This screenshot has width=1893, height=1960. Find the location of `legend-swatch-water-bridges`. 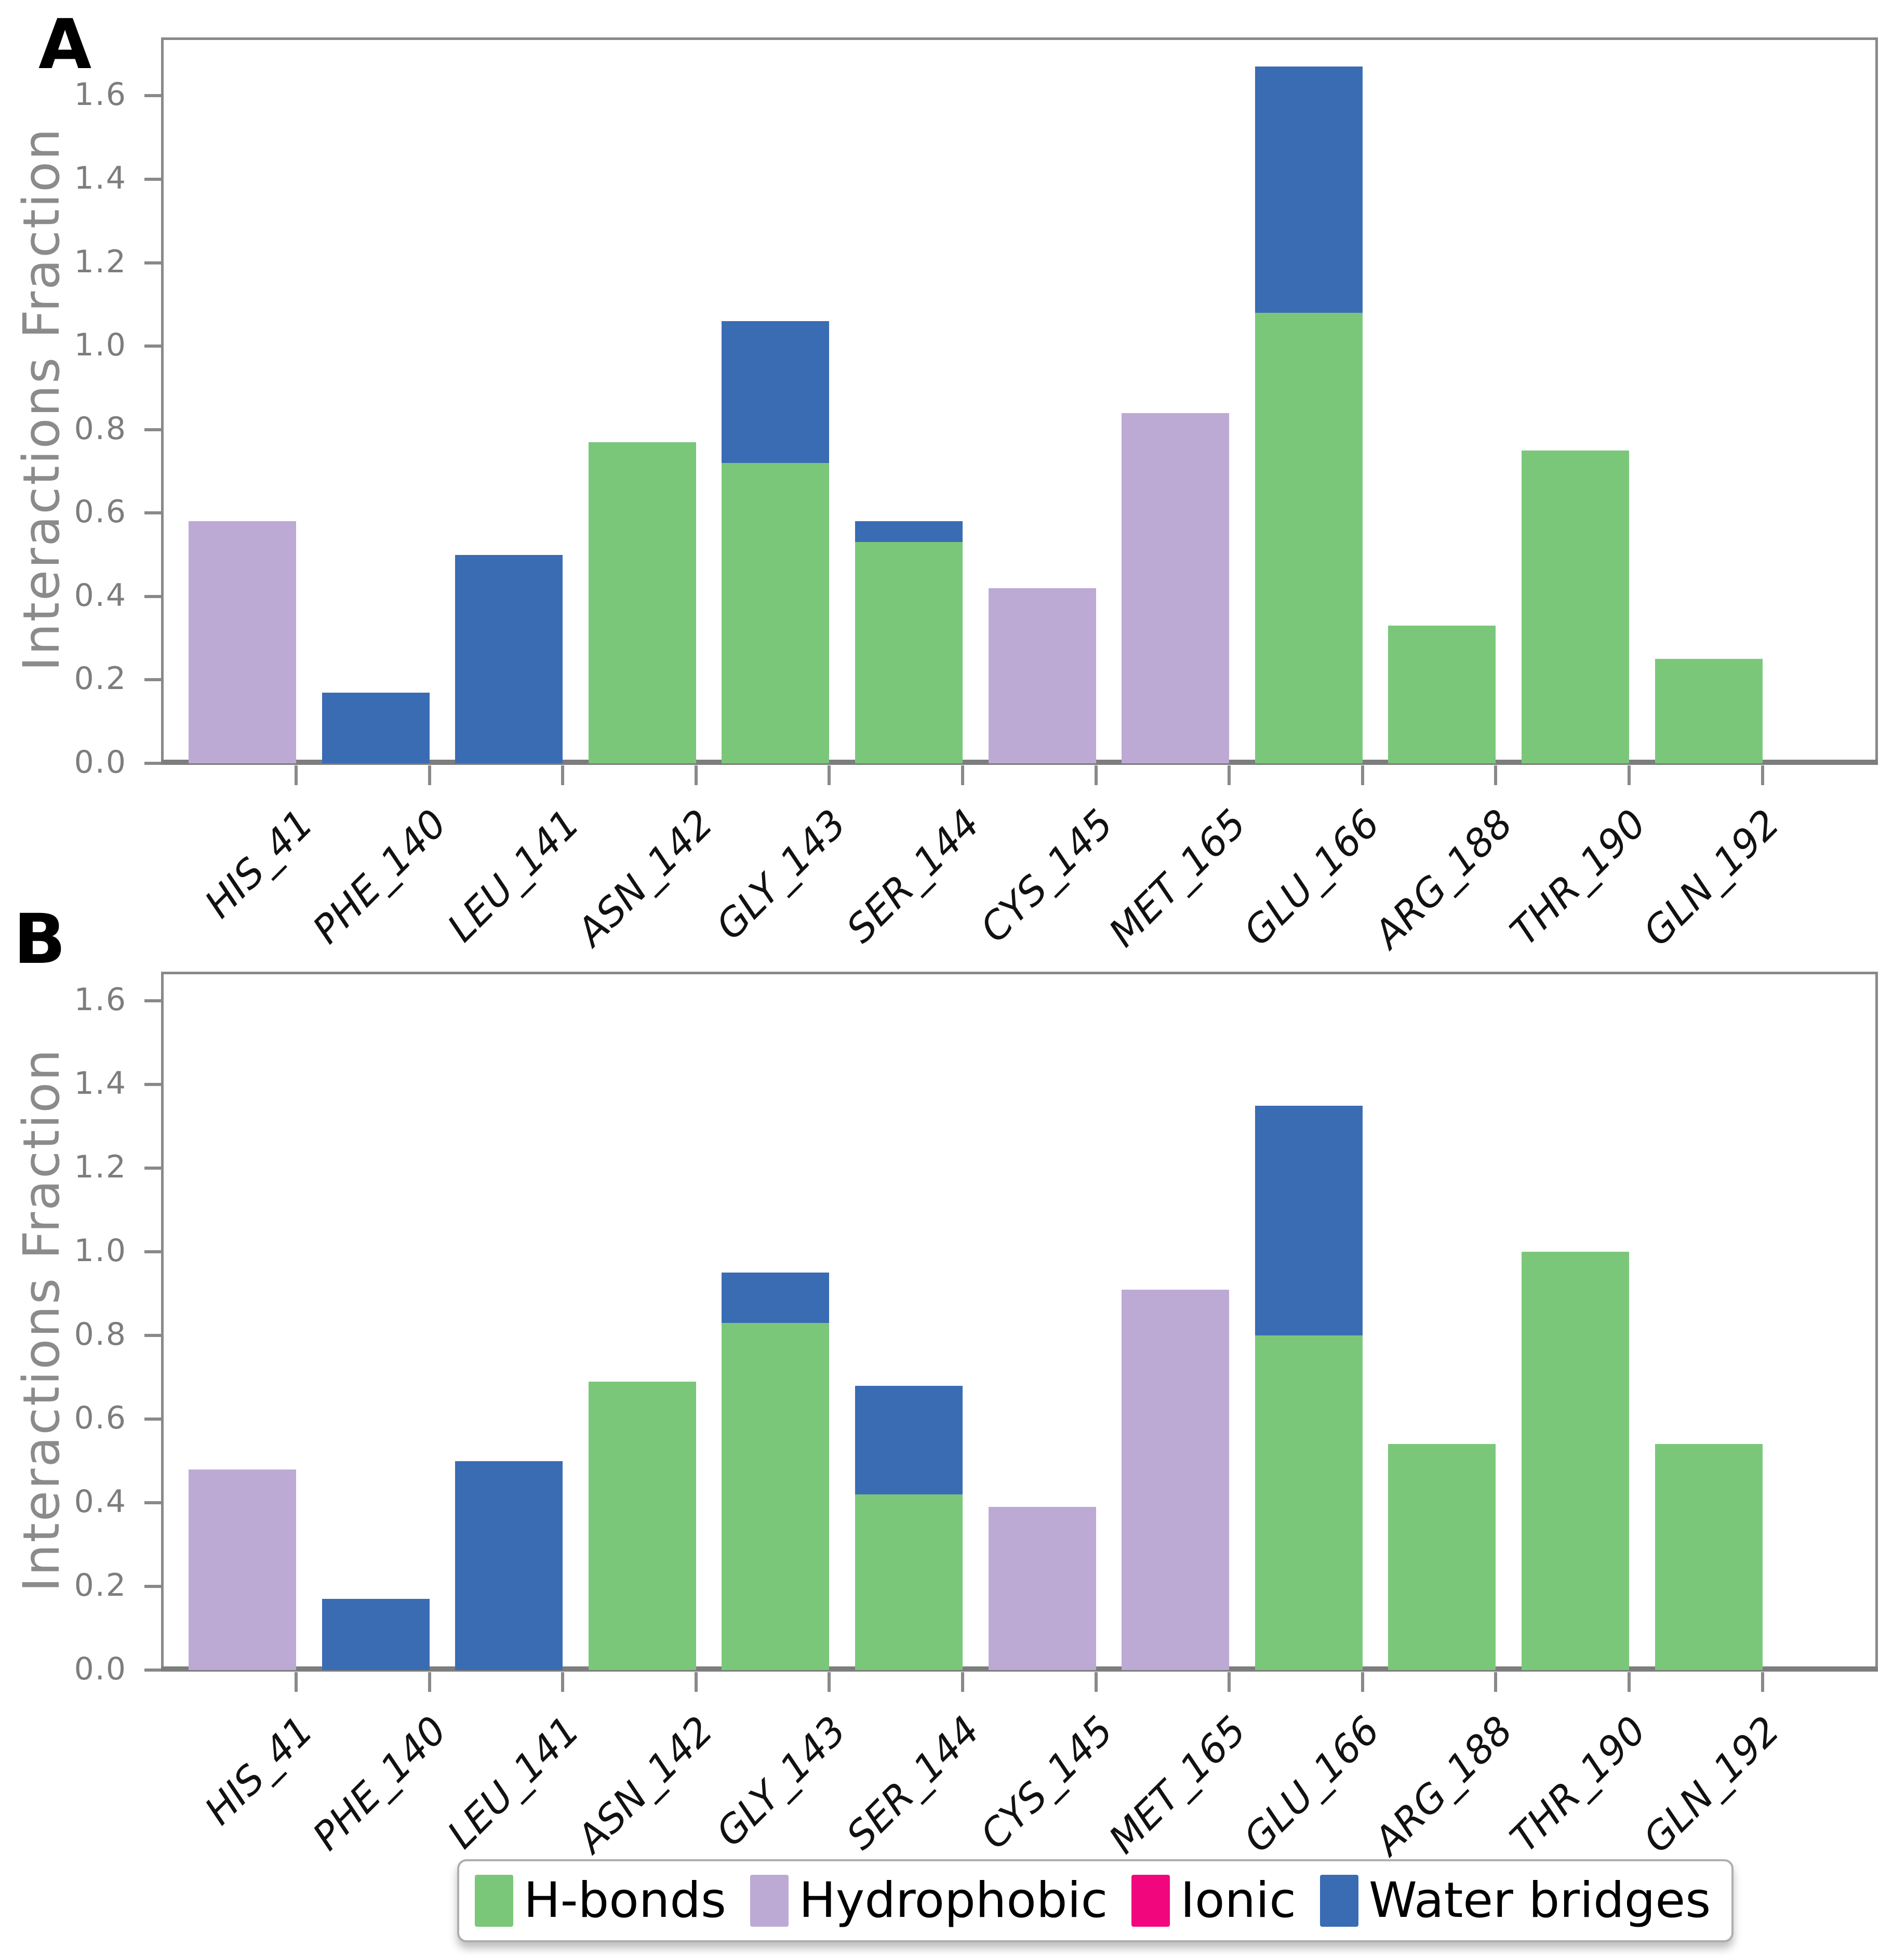

legend-swatch-water-bridges is located at coordinates (1338, 1901).